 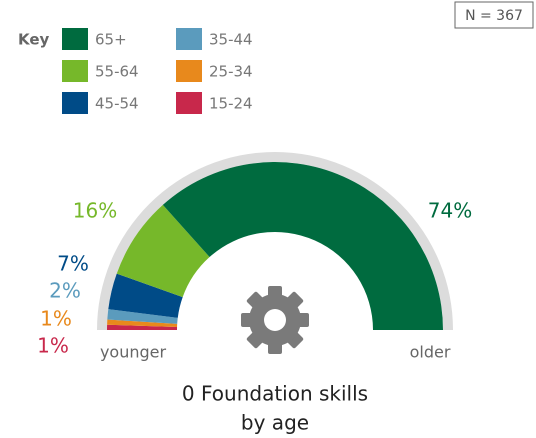 What do you see at coordinates (231, 72) in the screenshot?
I see `legend-label: 25-34` at bounding box center [231, 72].